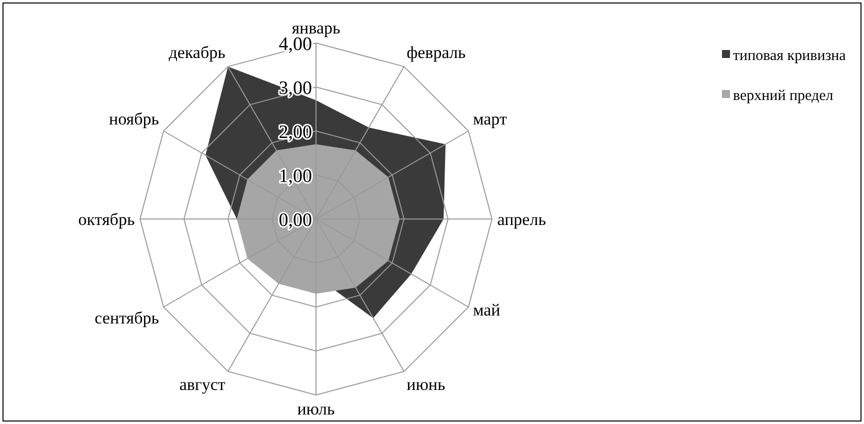 The image size is (864, 424). What do you see at coordinates (202, 384) in the screenshot?
I see `spoke-label: август` at bounding box center [202, 384].